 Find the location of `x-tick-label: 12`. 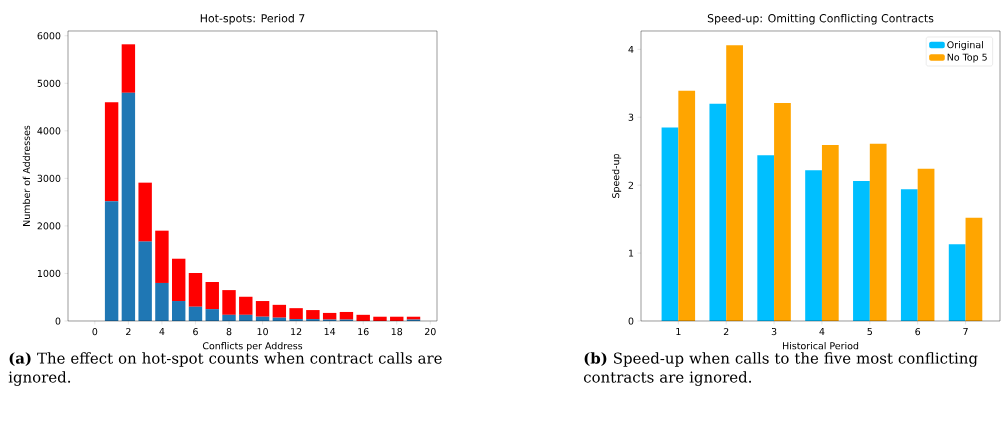

x-tick-label: 12 is located at coordinates (296, 332).